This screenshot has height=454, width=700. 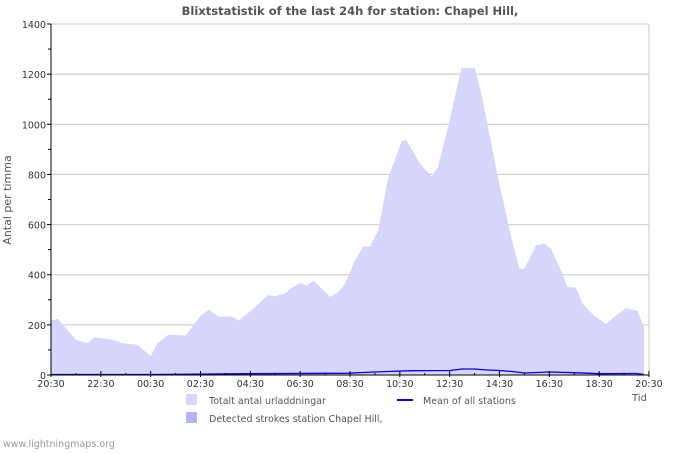 I want to click on x-tick-label: 10:30, so click(x=399, y=384).